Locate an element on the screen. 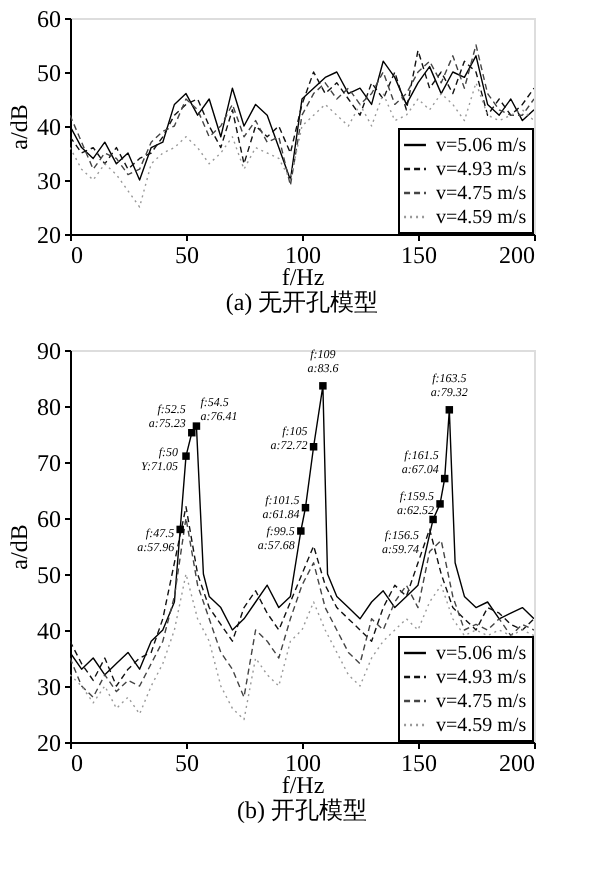 The image size is (602, 888). text: (a) 无开孔模型 is located at coordinates (302, 302).